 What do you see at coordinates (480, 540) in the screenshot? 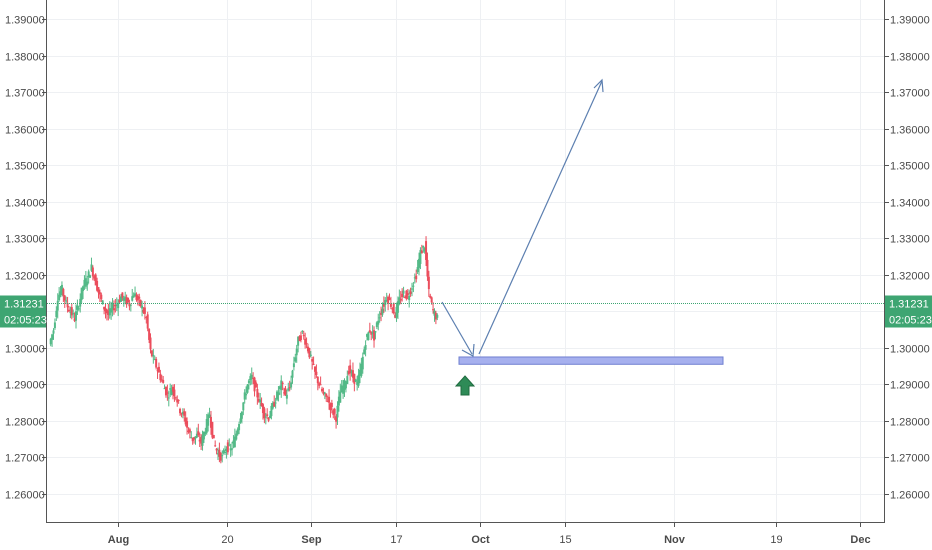
I see `x-tick-label: Oct` at bounding box center [480, 540].